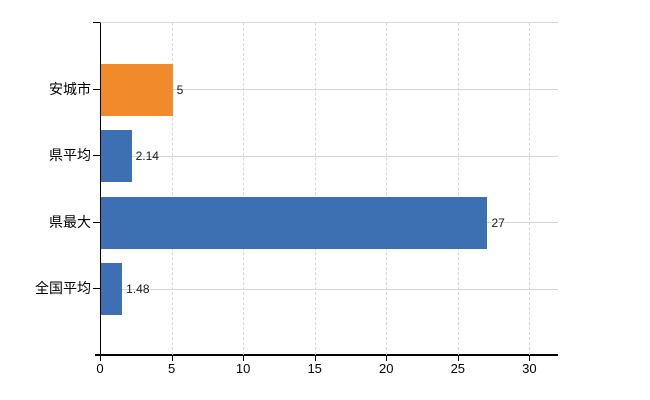 This screenshot has height=400, width=650. Describe the element at coordinates (180, 89) in the screenshot. I see `bar-value-label: 5` at that location.